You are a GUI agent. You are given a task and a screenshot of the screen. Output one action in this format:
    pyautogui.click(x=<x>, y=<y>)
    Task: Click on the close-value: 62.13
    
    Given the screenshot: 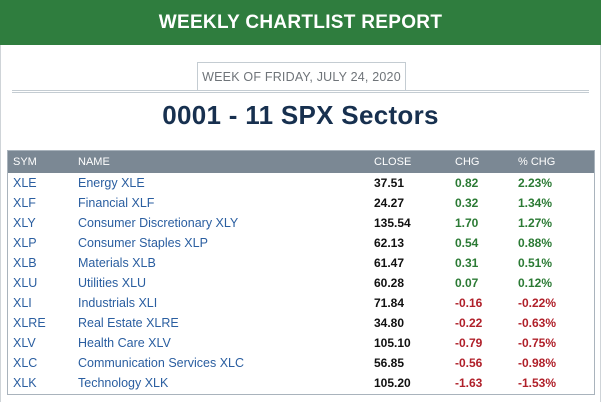 What is the action you would take?
    pyautogui.click(x=389, y=243)
    